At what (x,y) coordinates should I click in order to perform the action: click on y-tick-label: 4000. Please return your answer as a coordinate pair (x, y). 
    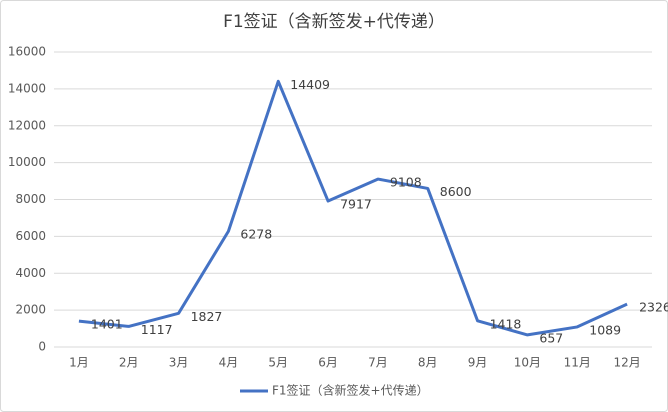
    Looking at the image, I should click on (30, 273).